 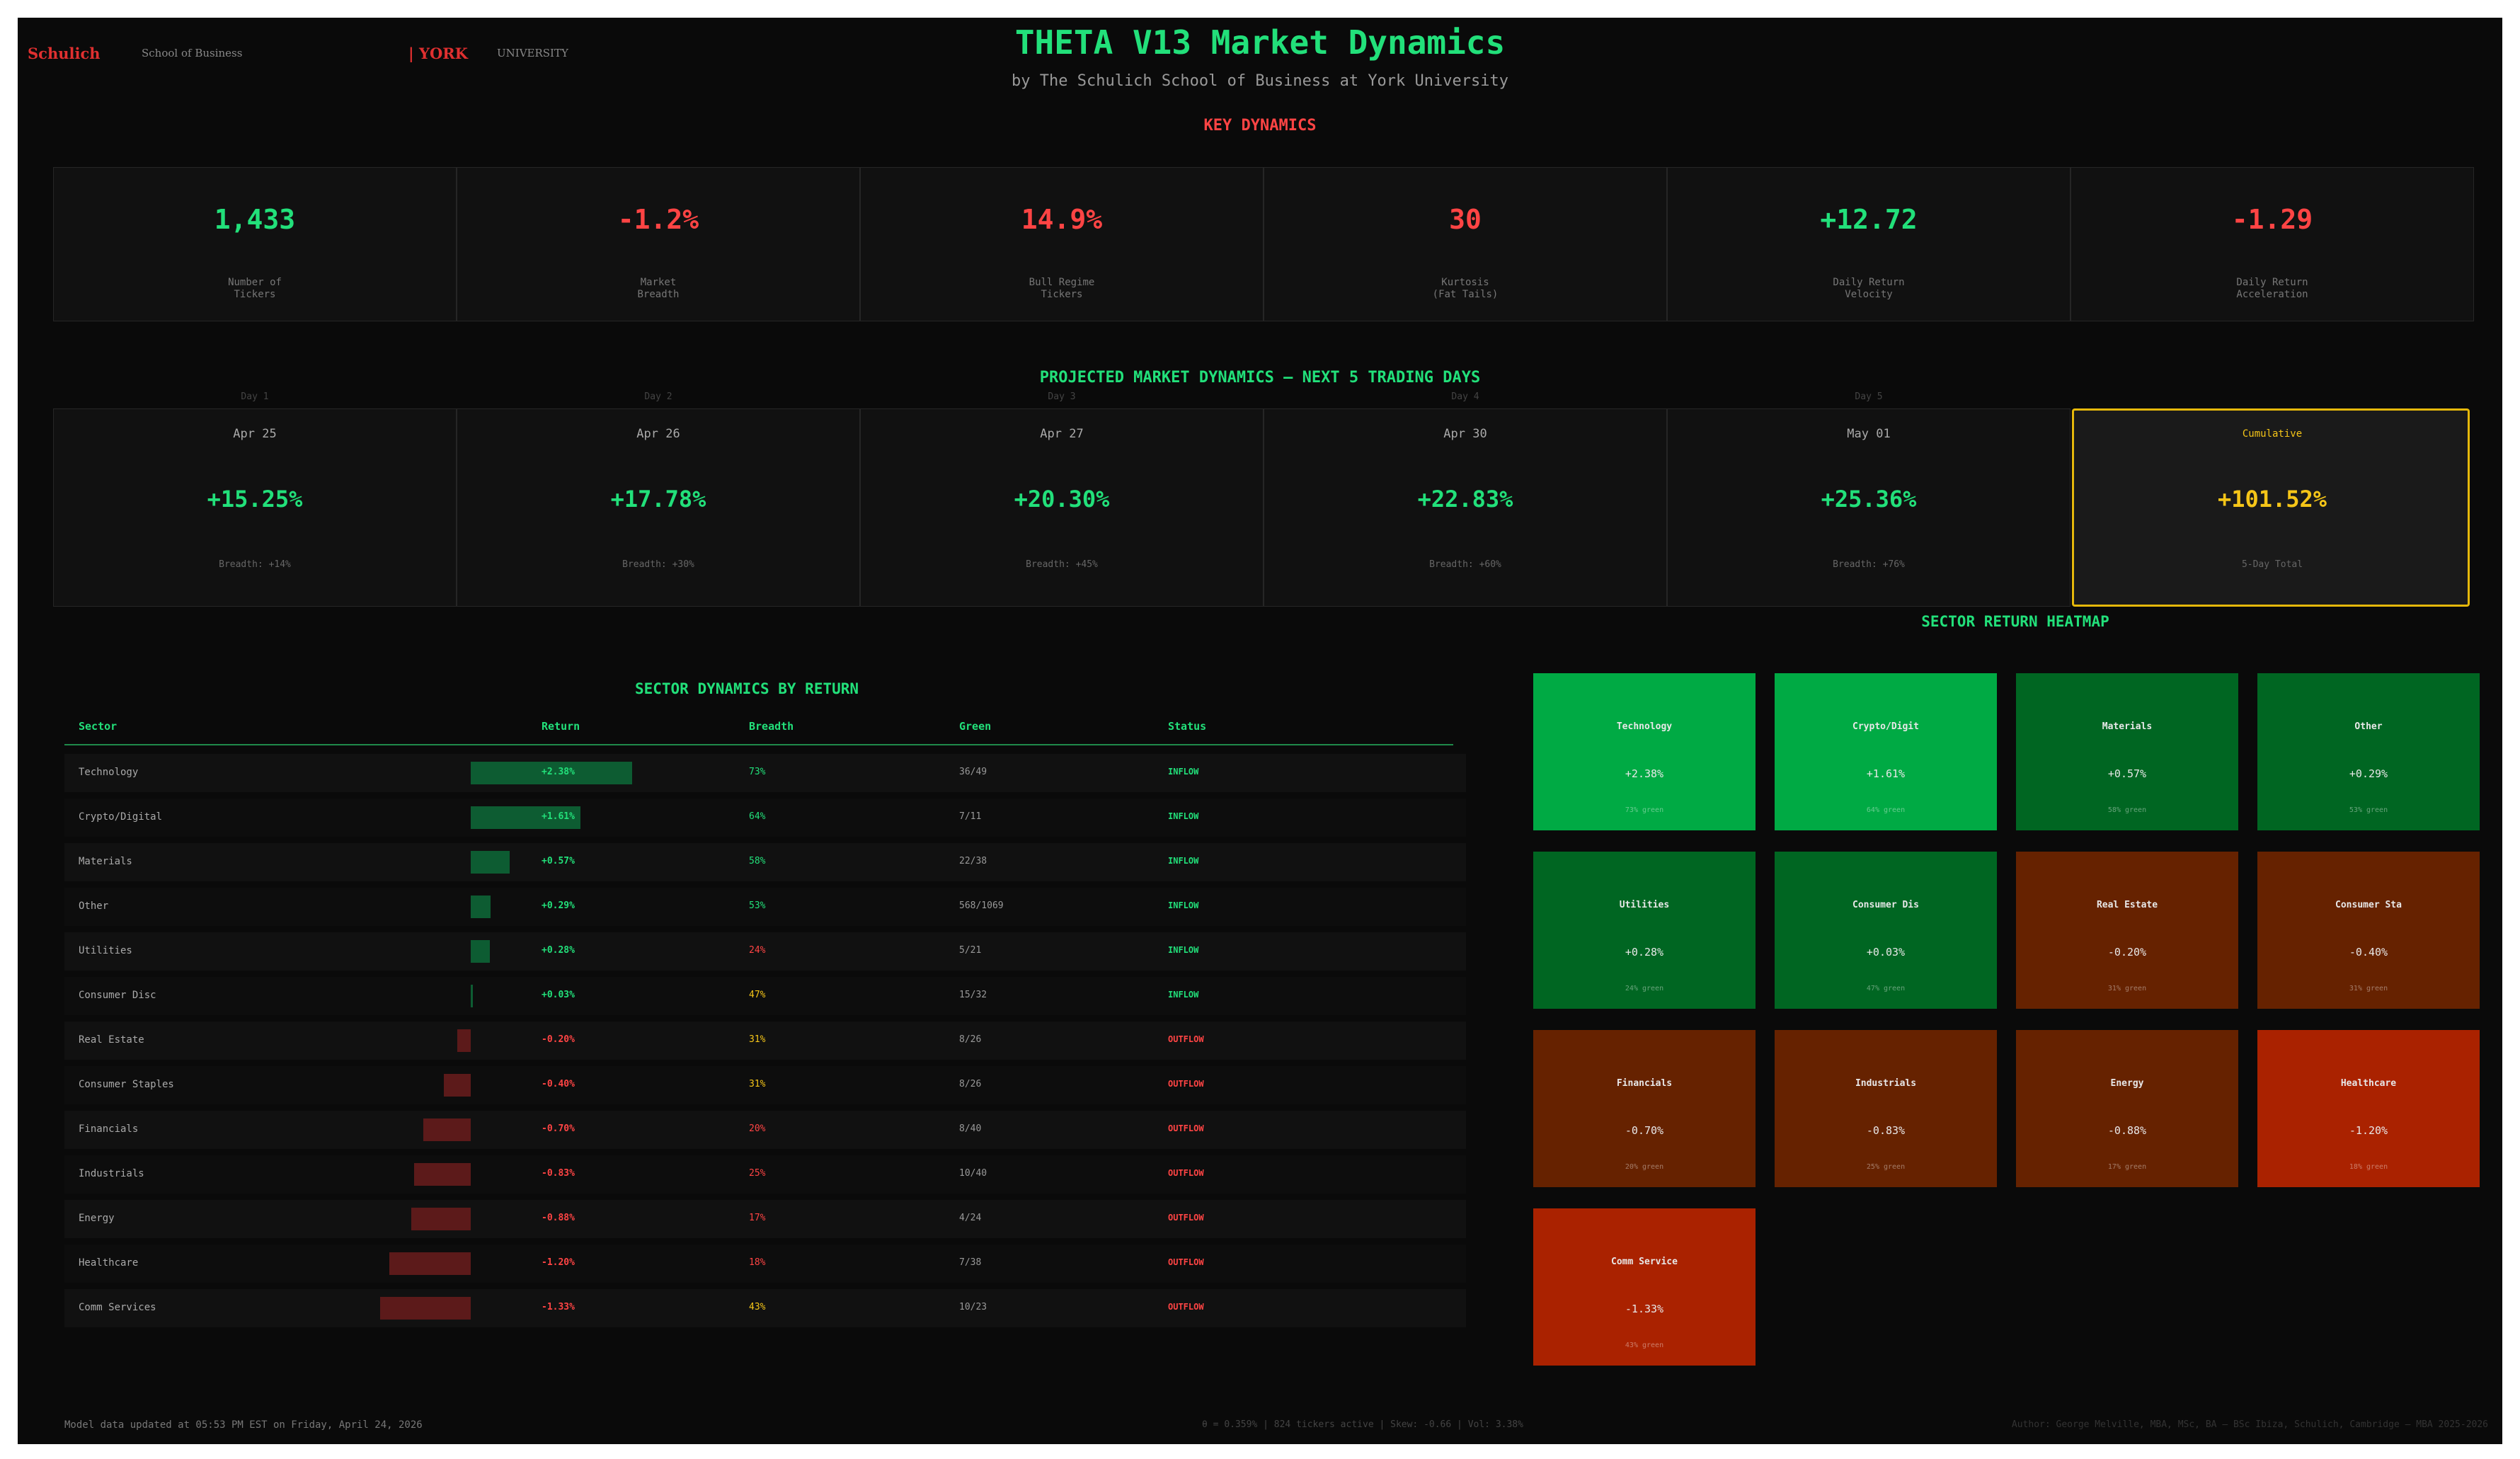 I want to click on column-header: Return, so click(x=561, y=726).